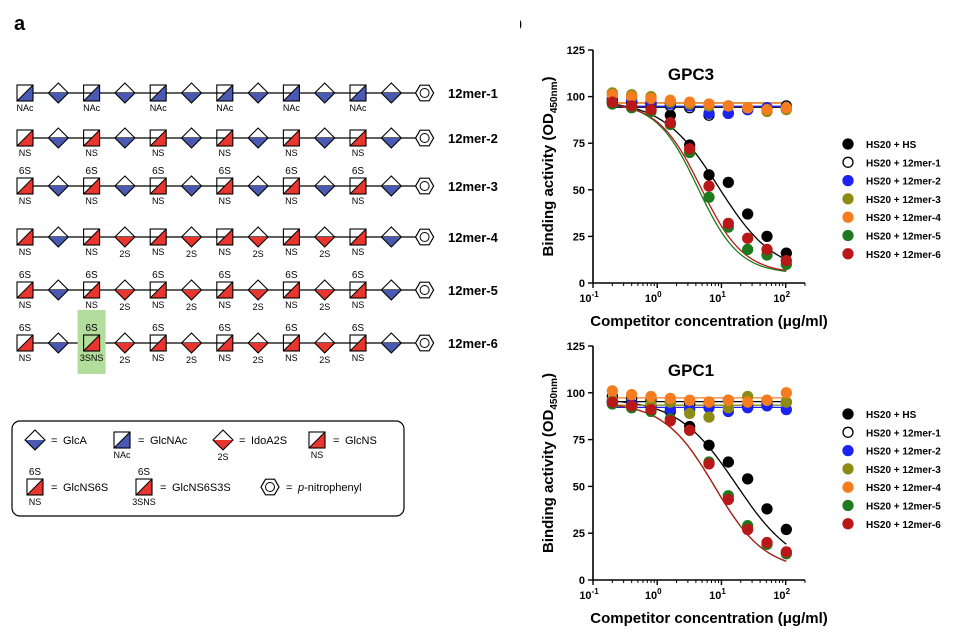 This screenshot has height=633, width=957. I want to click on panel-label-b: b, so click(521, 24).